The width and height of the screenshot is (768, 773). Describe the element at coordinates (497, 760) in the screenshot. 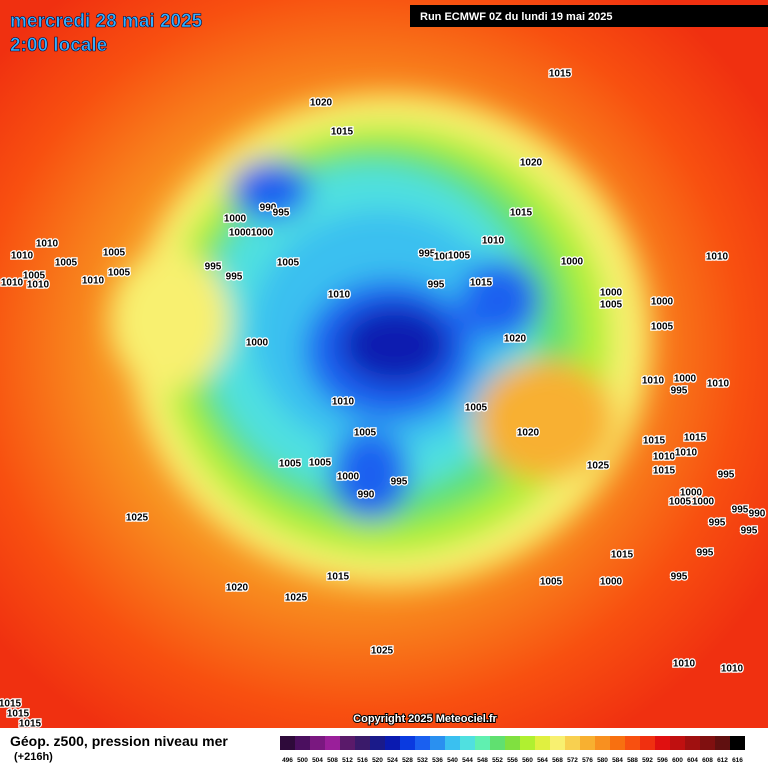

I see `scale-label: 552` at that location.